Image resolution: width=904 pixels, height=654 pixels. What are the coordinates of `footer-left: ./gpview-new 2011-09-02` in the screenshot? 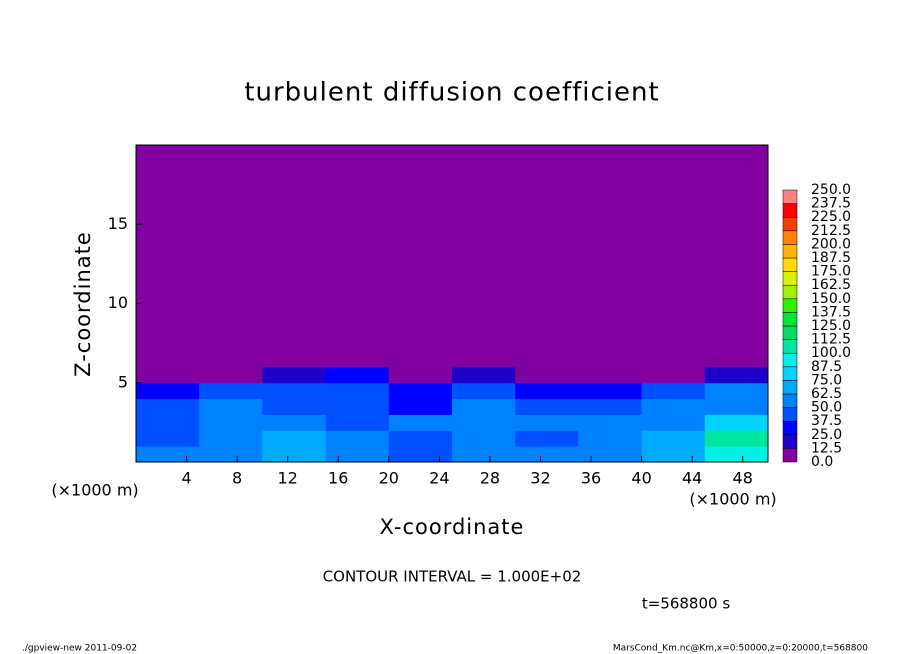 It's located at (79, 649).